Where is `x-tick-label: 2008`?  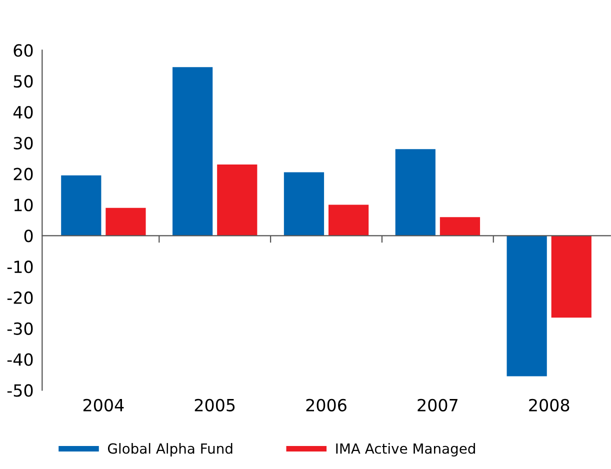 x-tick-label: 2008 is located at coordinates (549, 405).